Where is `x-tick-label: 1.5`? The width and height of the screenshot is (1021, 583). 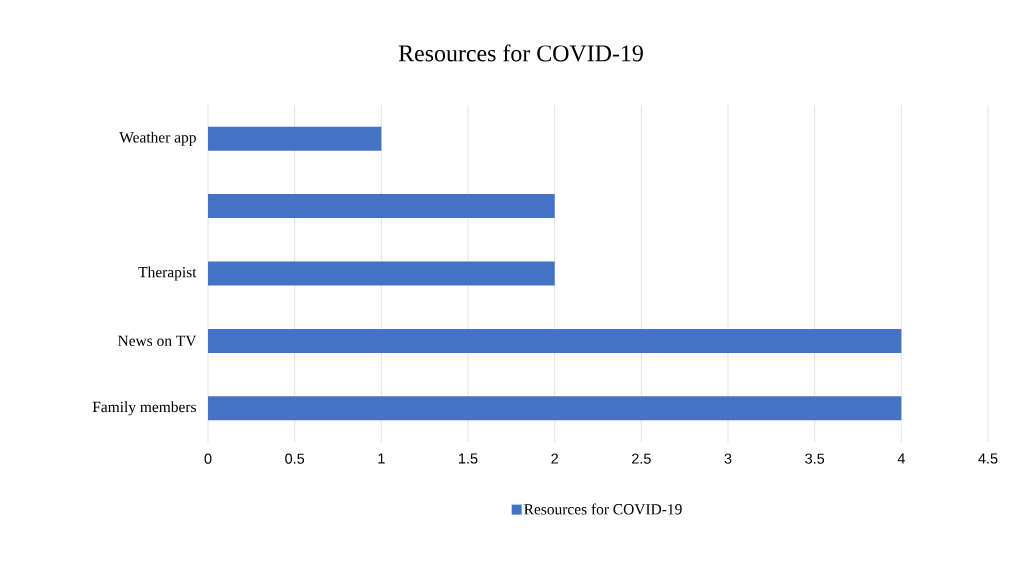 x-tick-label: 1.5 is located at coordinates (468, 458).